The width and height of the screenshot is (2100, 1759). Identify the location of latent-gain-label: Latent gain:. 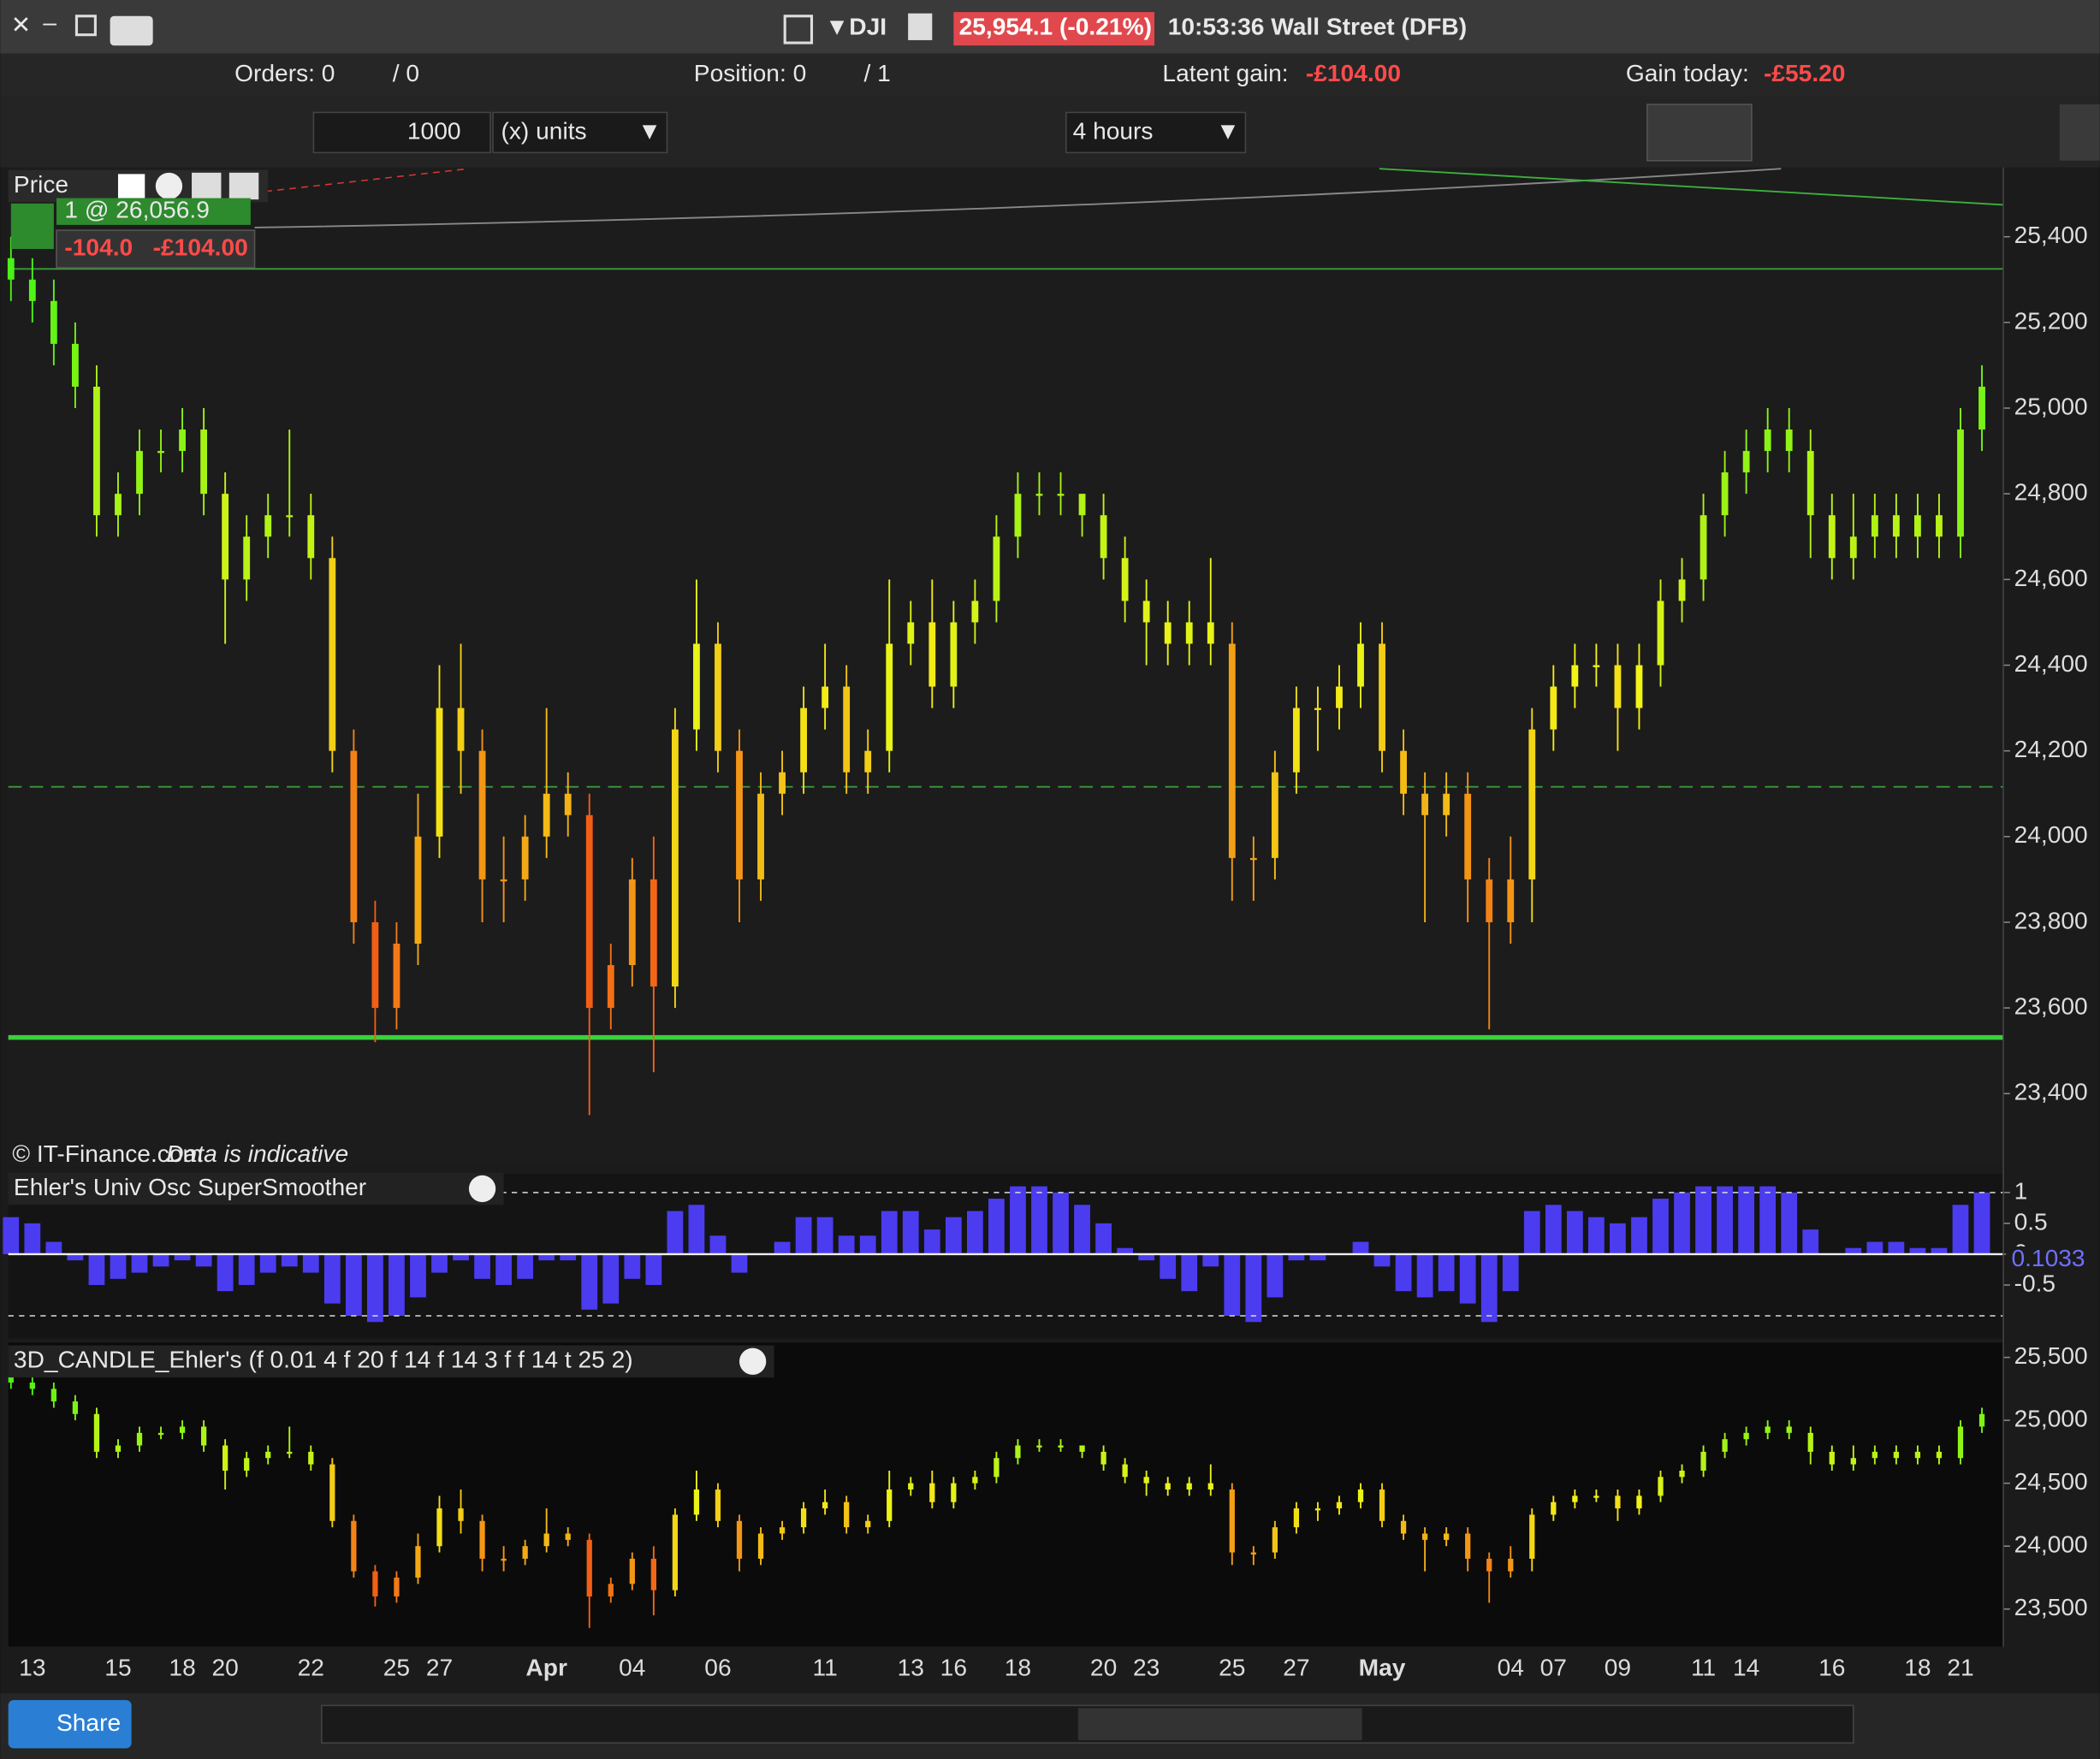
(1225, 73).